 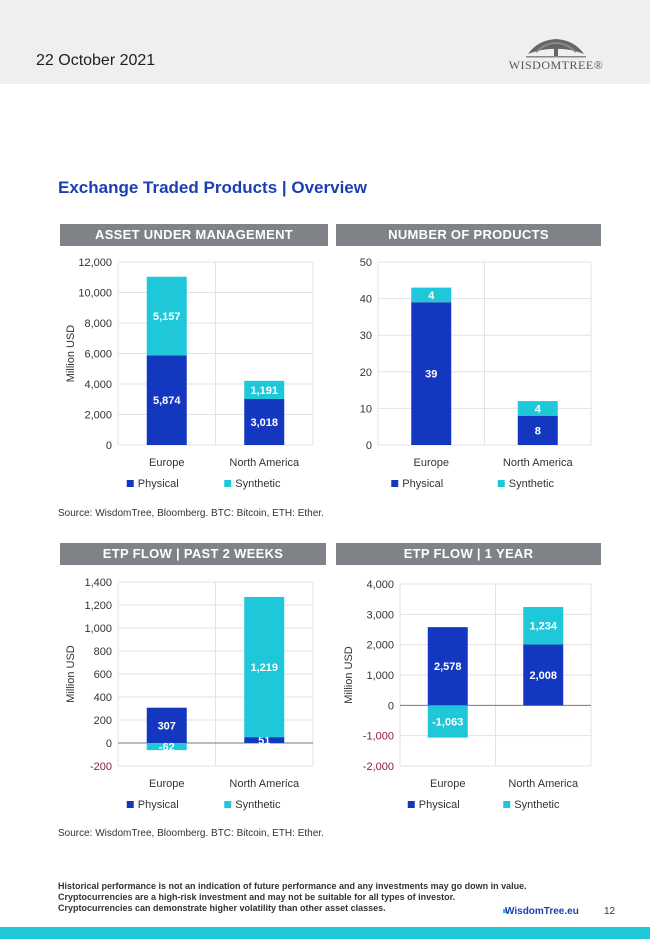 I want to click on bar-value-label: 3,018, so click(x=264, y=423).